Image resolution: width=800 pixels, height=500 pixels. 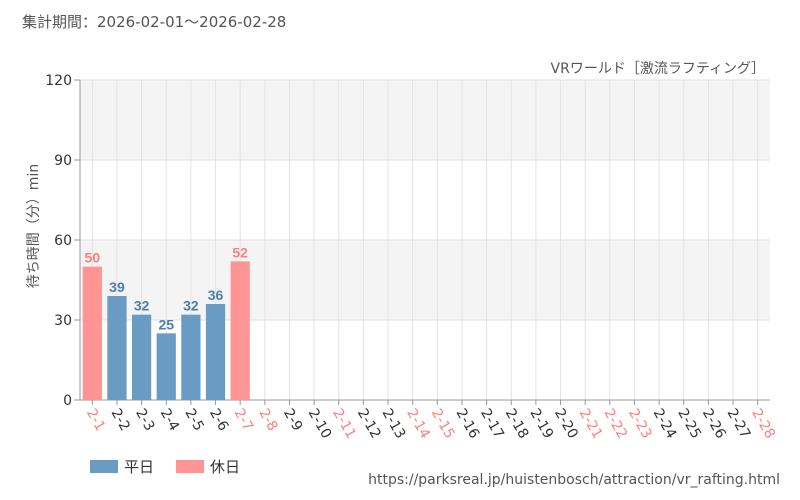 What do you see at coordinates (320, 424) in the screenshot?
I see `x-tick-label: 2-10` at bounding box center [320, 424].